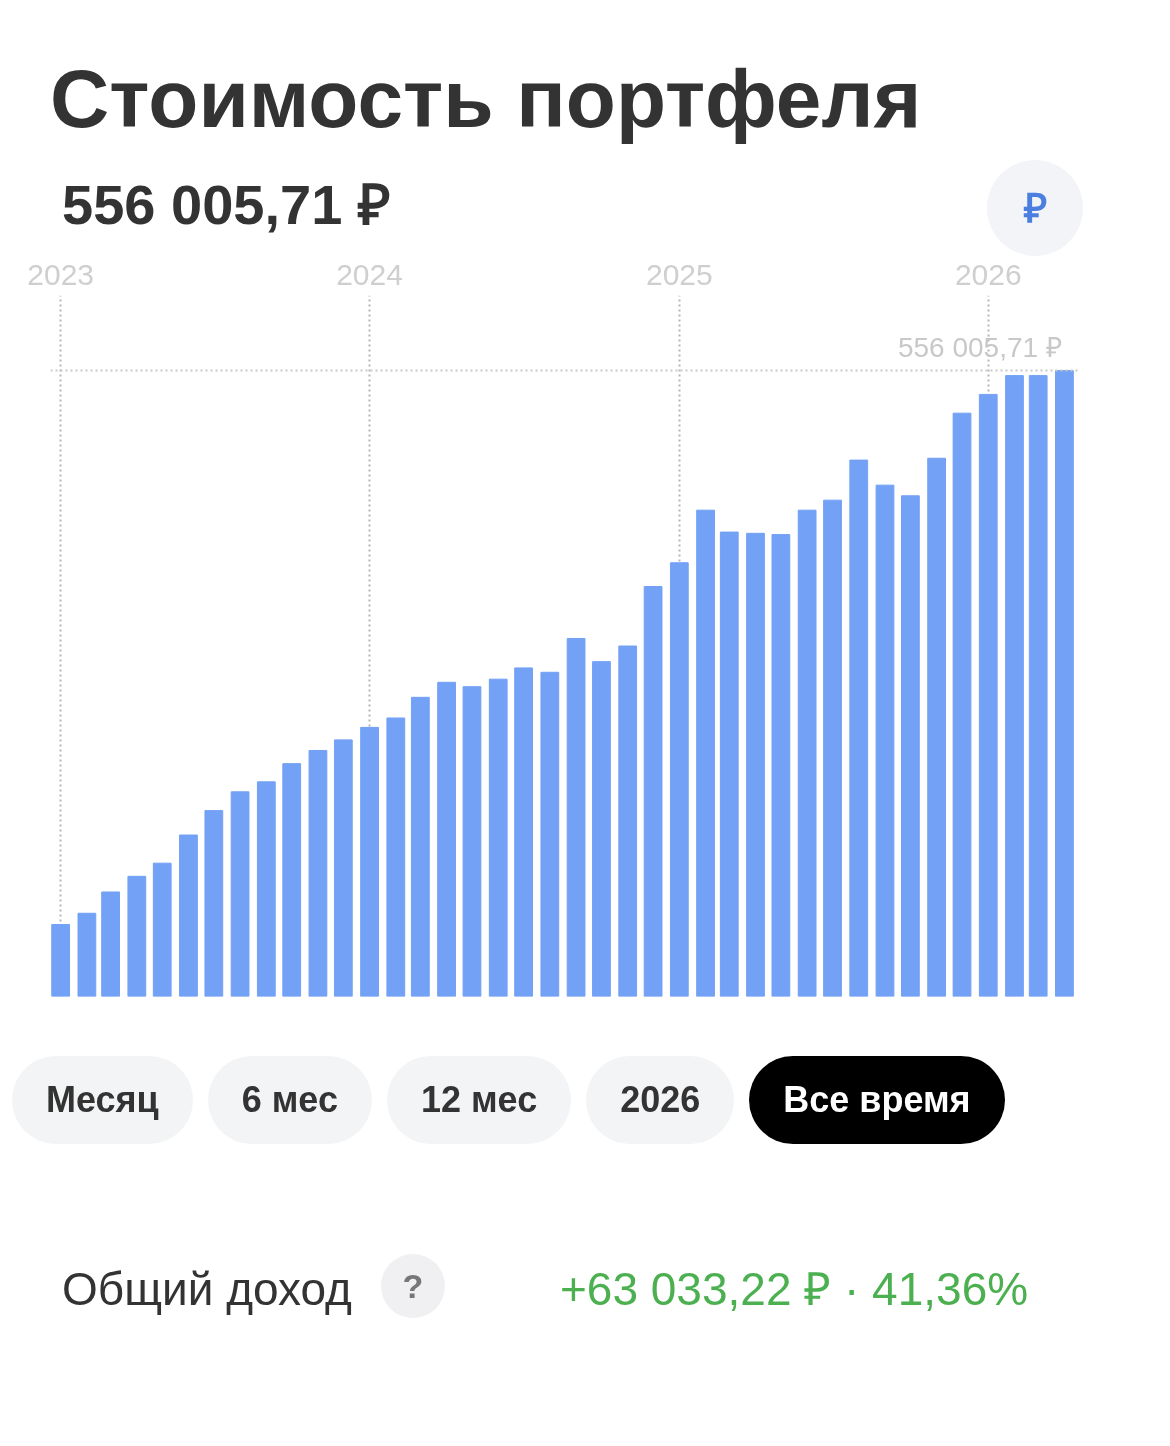 The width and height of the screenshot is (1170, 1446). I want to click on text: +63 033,22 ₽ · 41,36%, so click(794, 1289).